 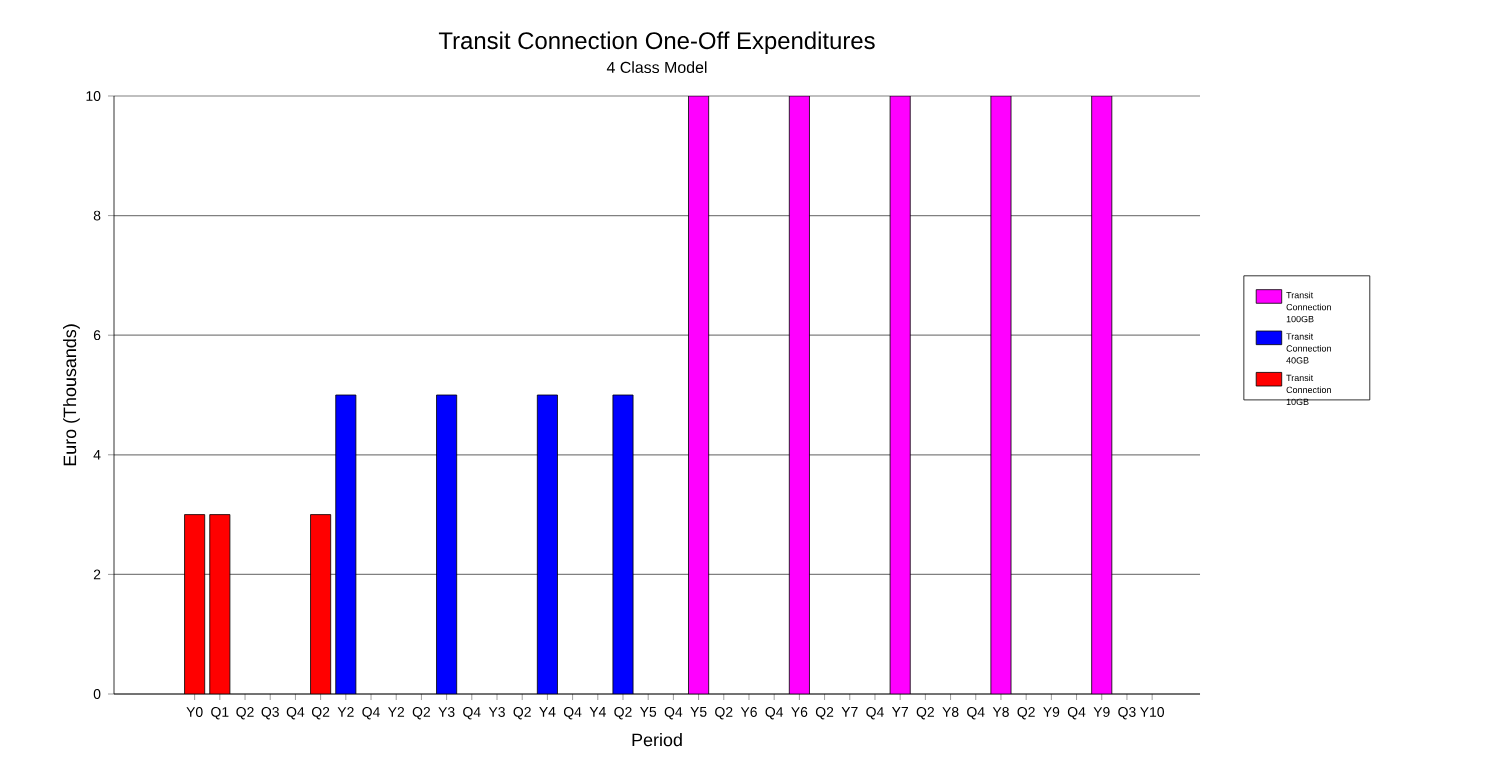 I want to click on y-axis-title: Euro (Thousands), so click(x=71, y=395).